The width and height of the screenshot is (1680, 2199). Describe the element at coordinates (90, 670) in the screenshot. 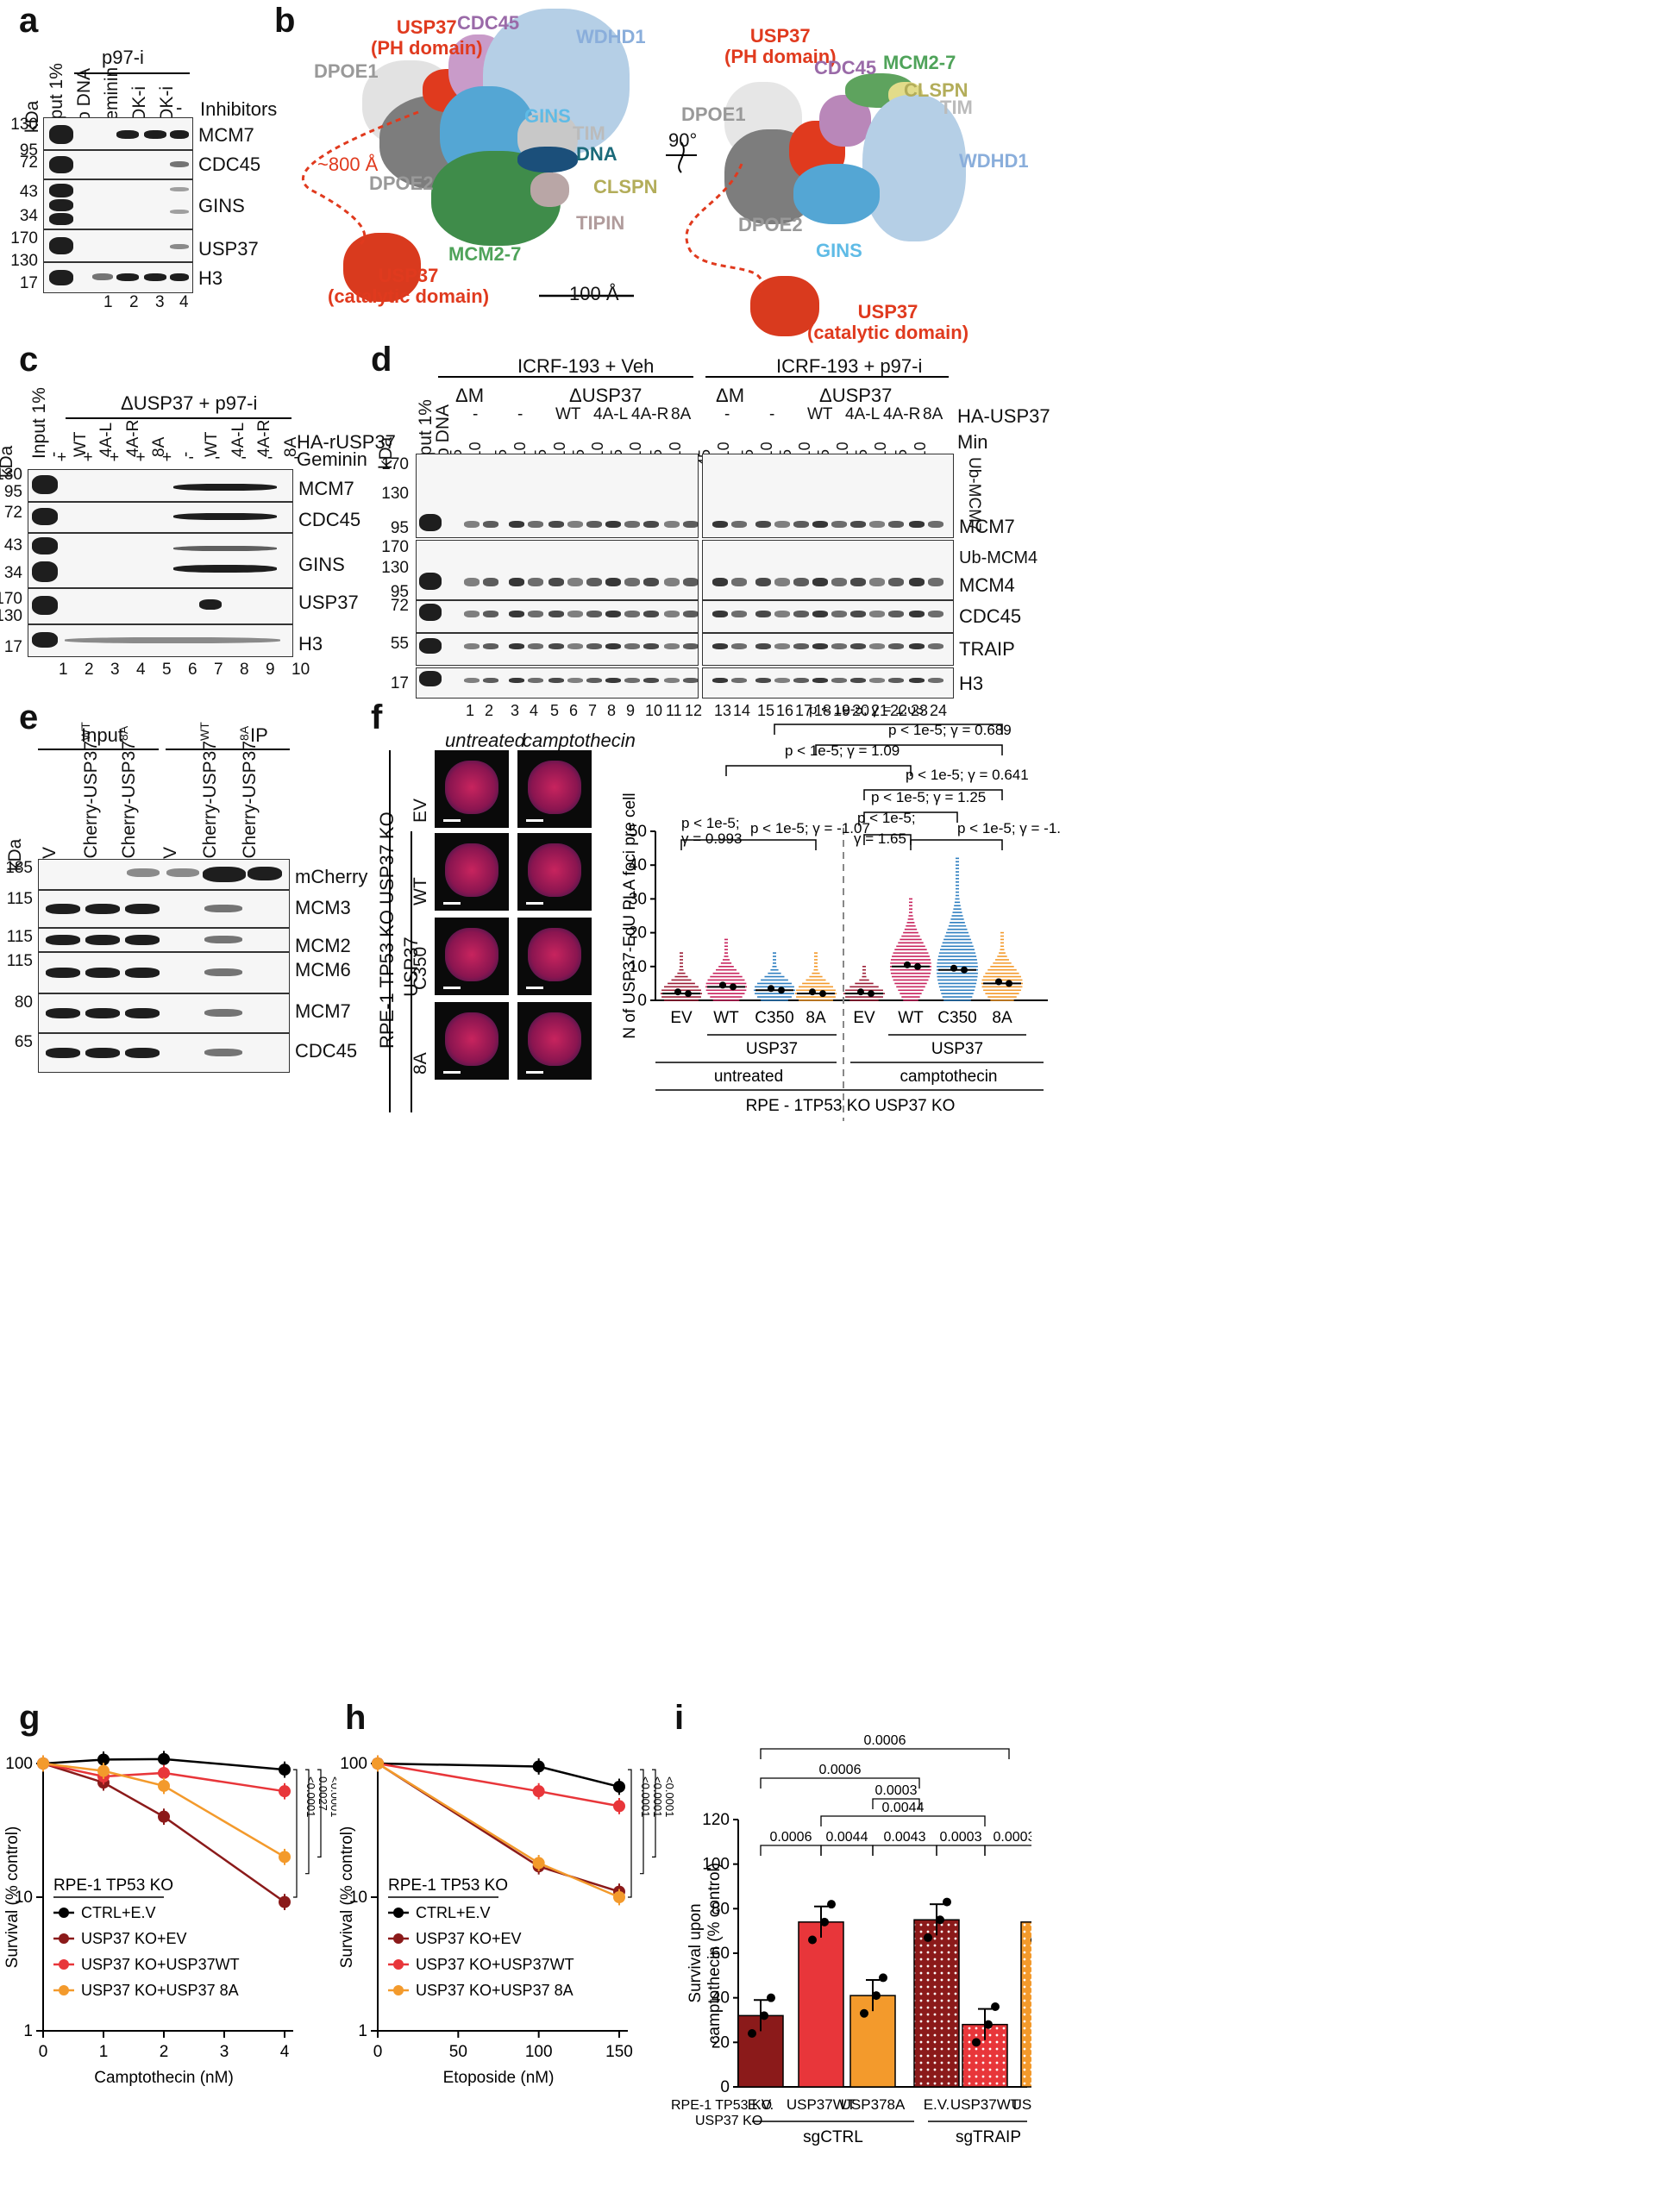

I see `c-num-2: 2` at that location.